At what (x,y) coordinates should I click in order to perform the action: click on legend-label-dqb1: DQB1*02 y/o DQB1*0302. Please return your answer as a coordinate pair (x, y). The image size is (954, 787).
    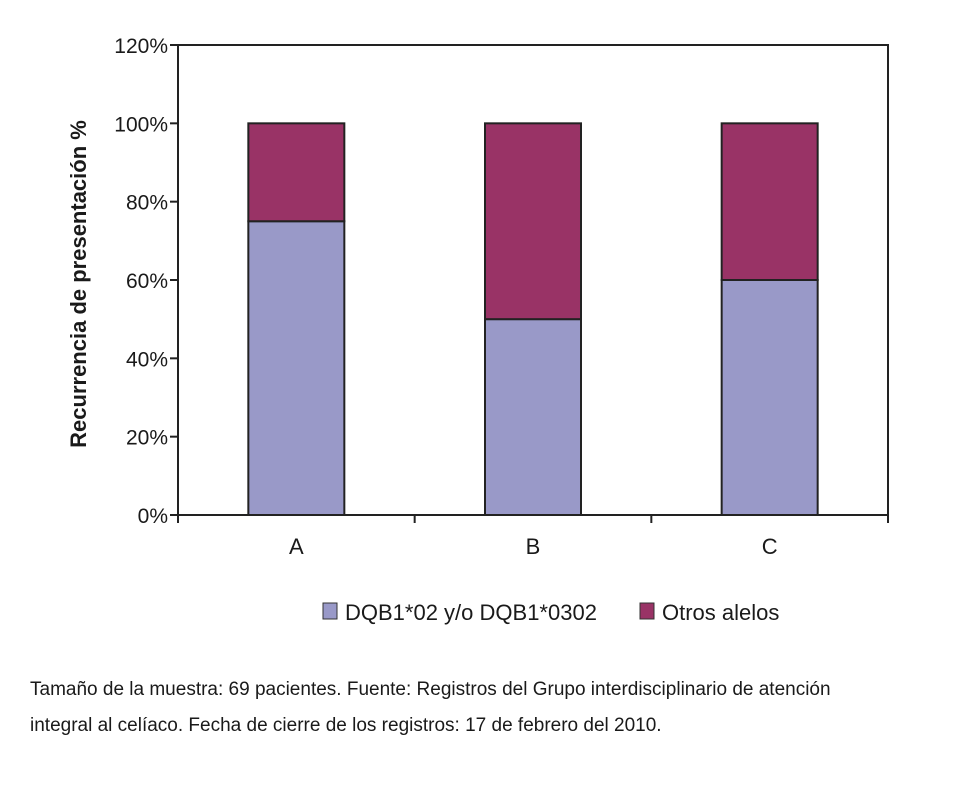
    Looking at the image, I should click on (471, 612).